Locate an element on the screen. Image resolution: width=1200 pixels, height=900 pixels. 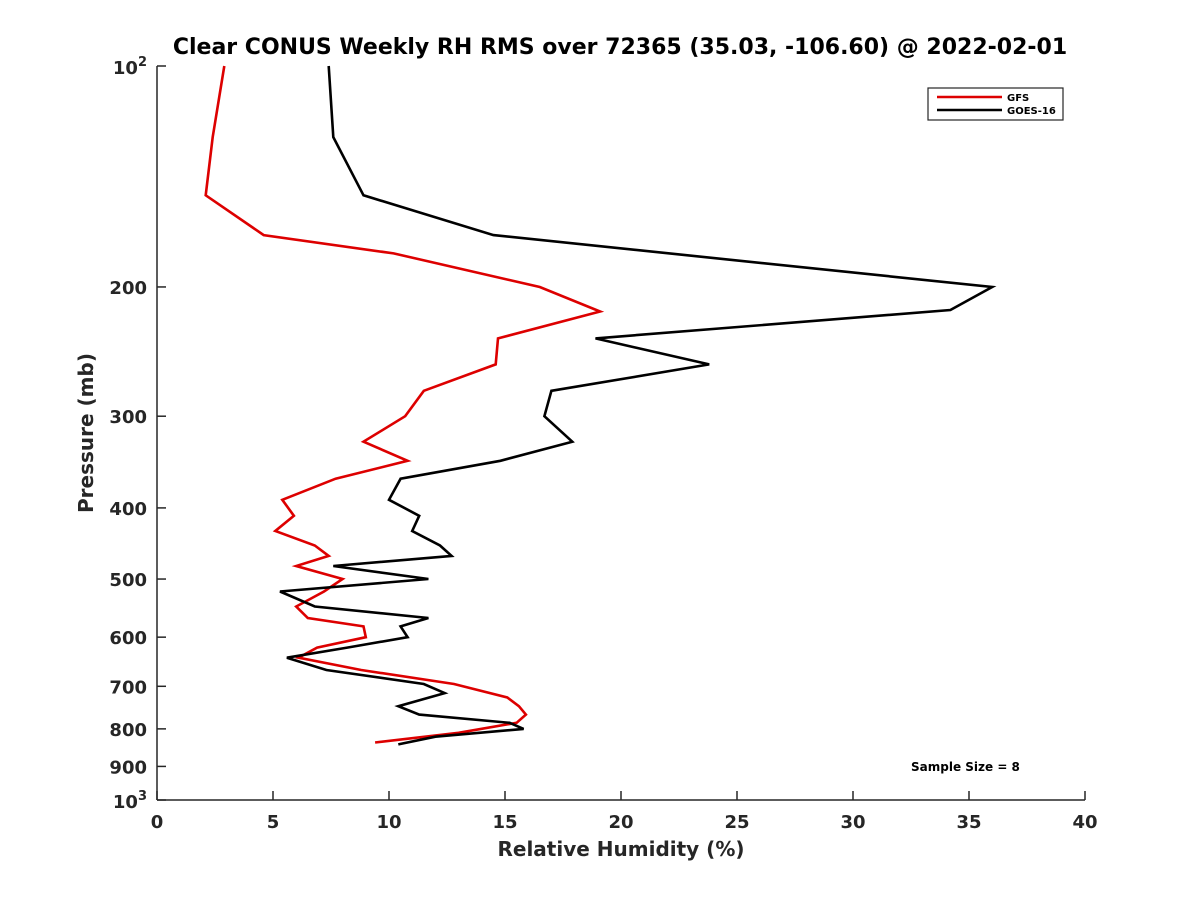
x-tick-label: 40 is located at coordinates (1084, 822).